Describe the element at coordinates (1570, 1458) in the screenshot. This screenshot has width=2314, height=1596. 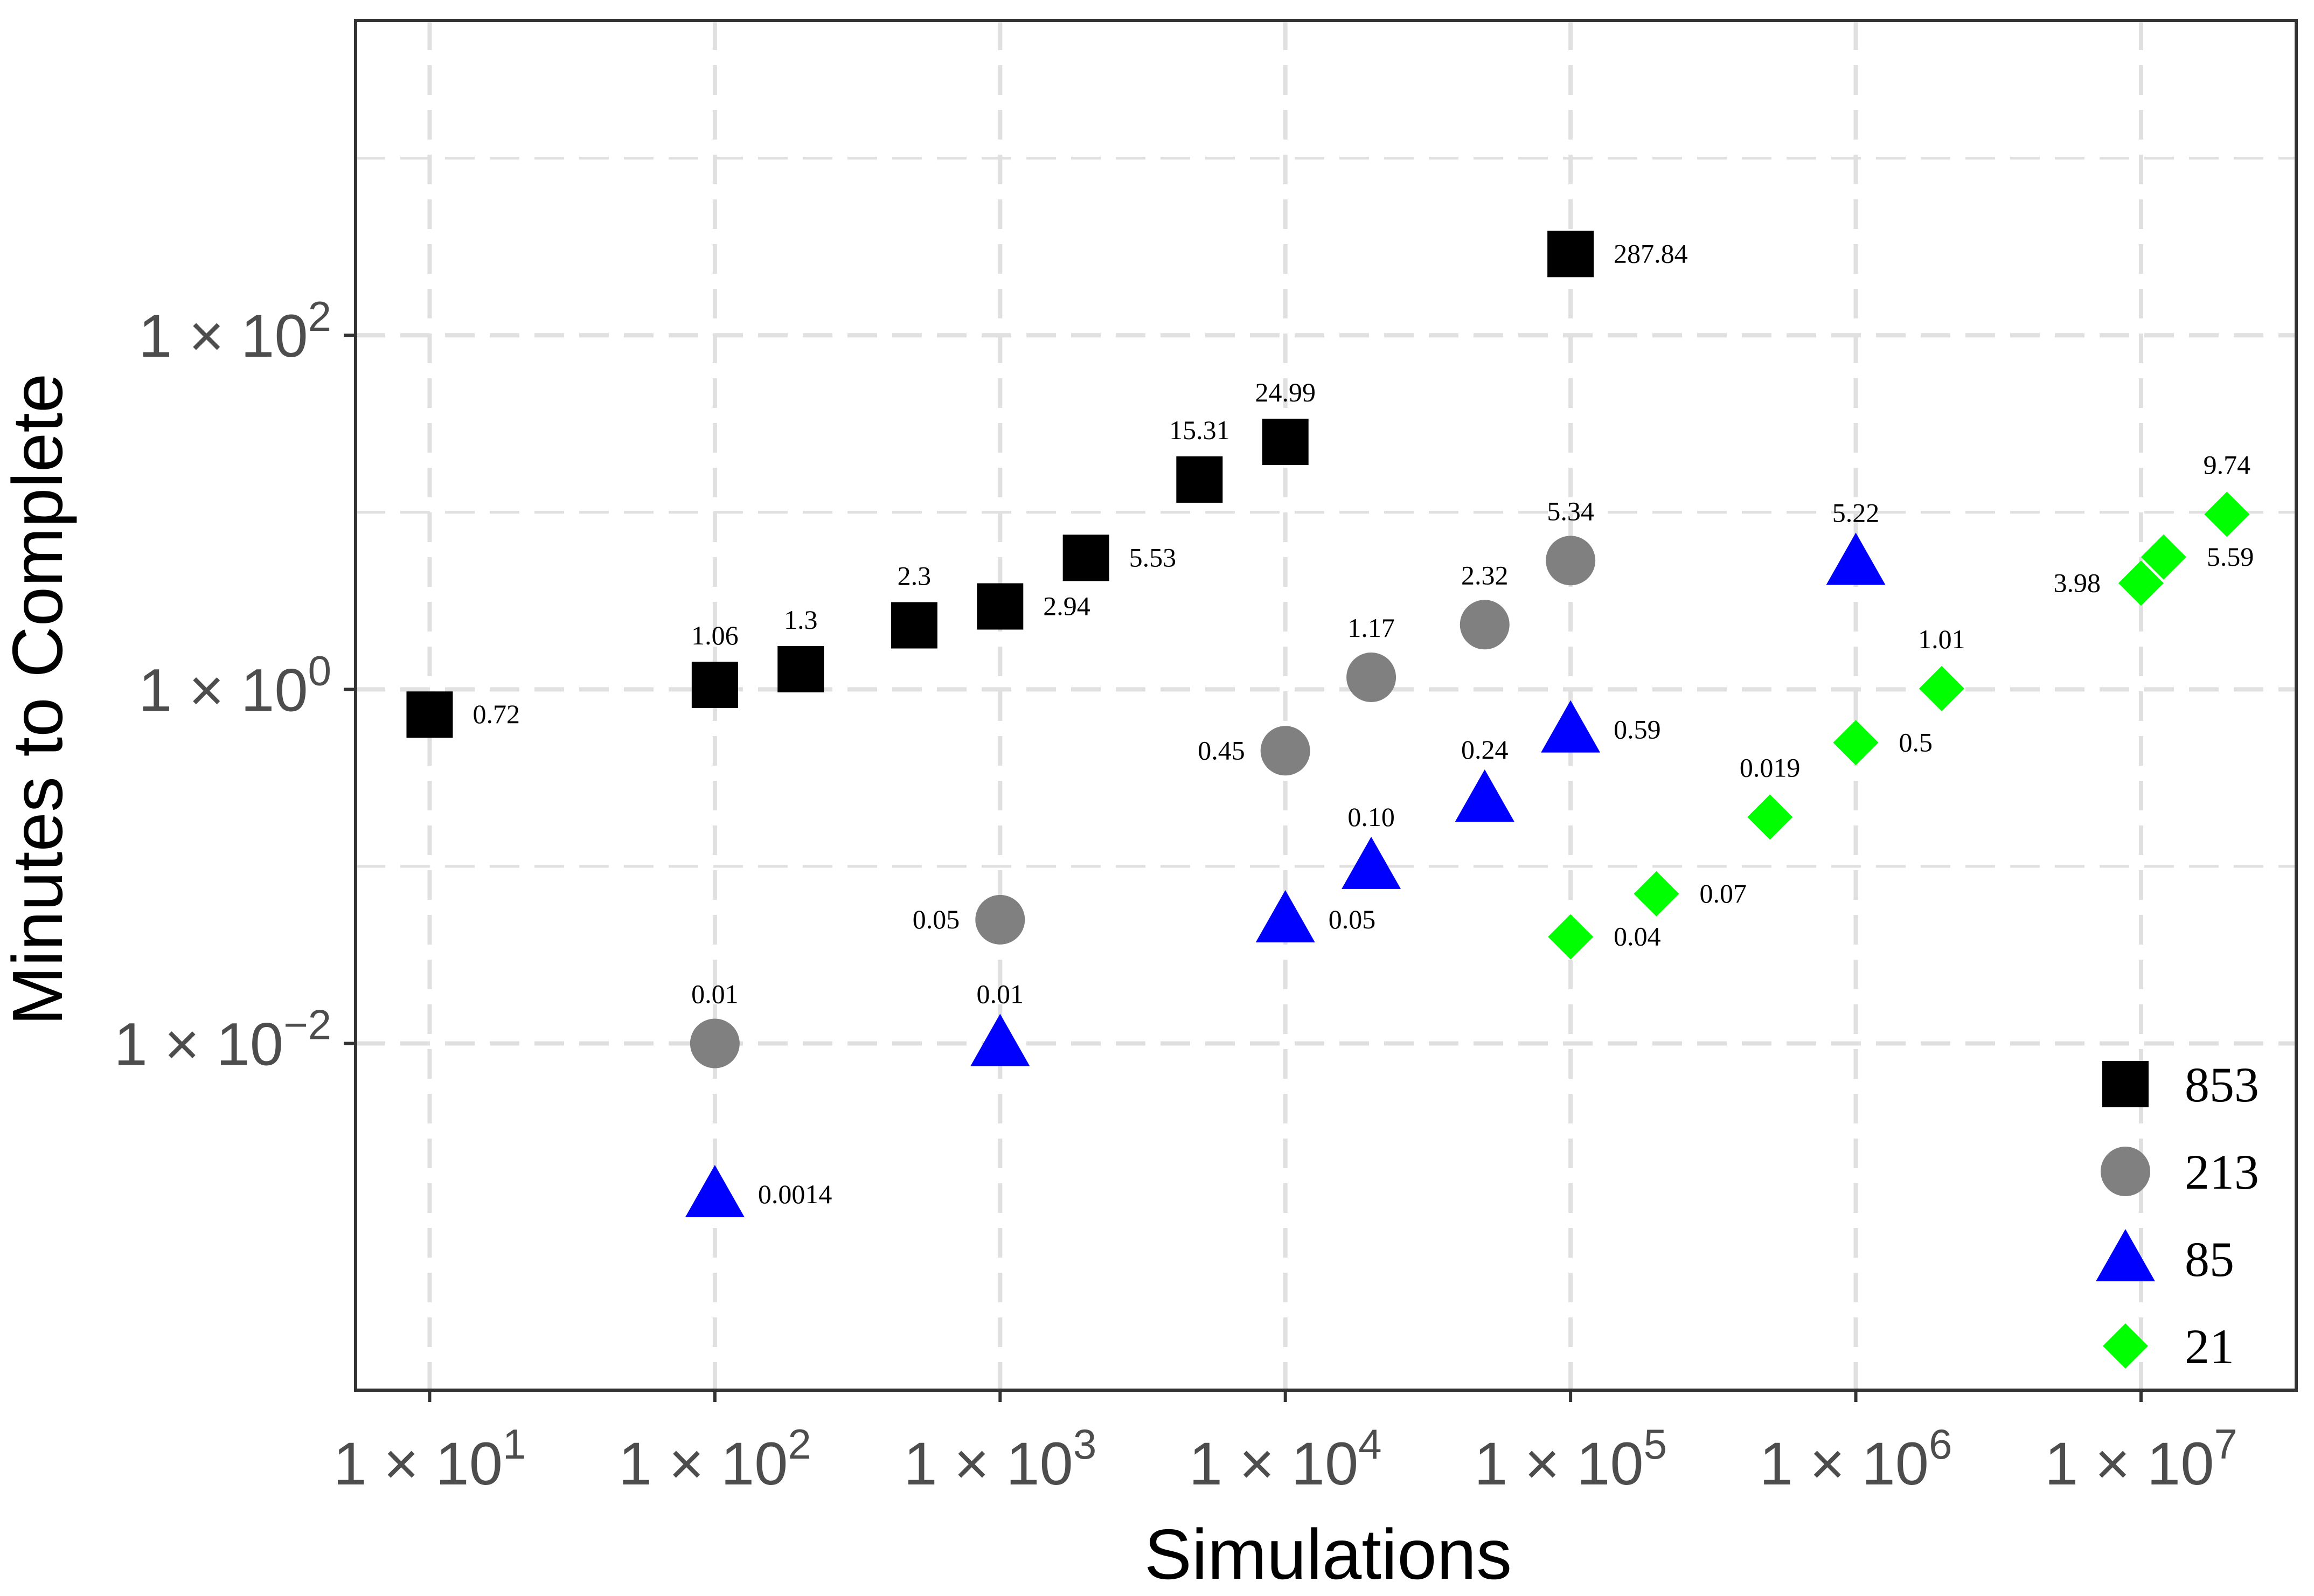
I see `x-tick-label-5: 1 × 10⁵` at that location.